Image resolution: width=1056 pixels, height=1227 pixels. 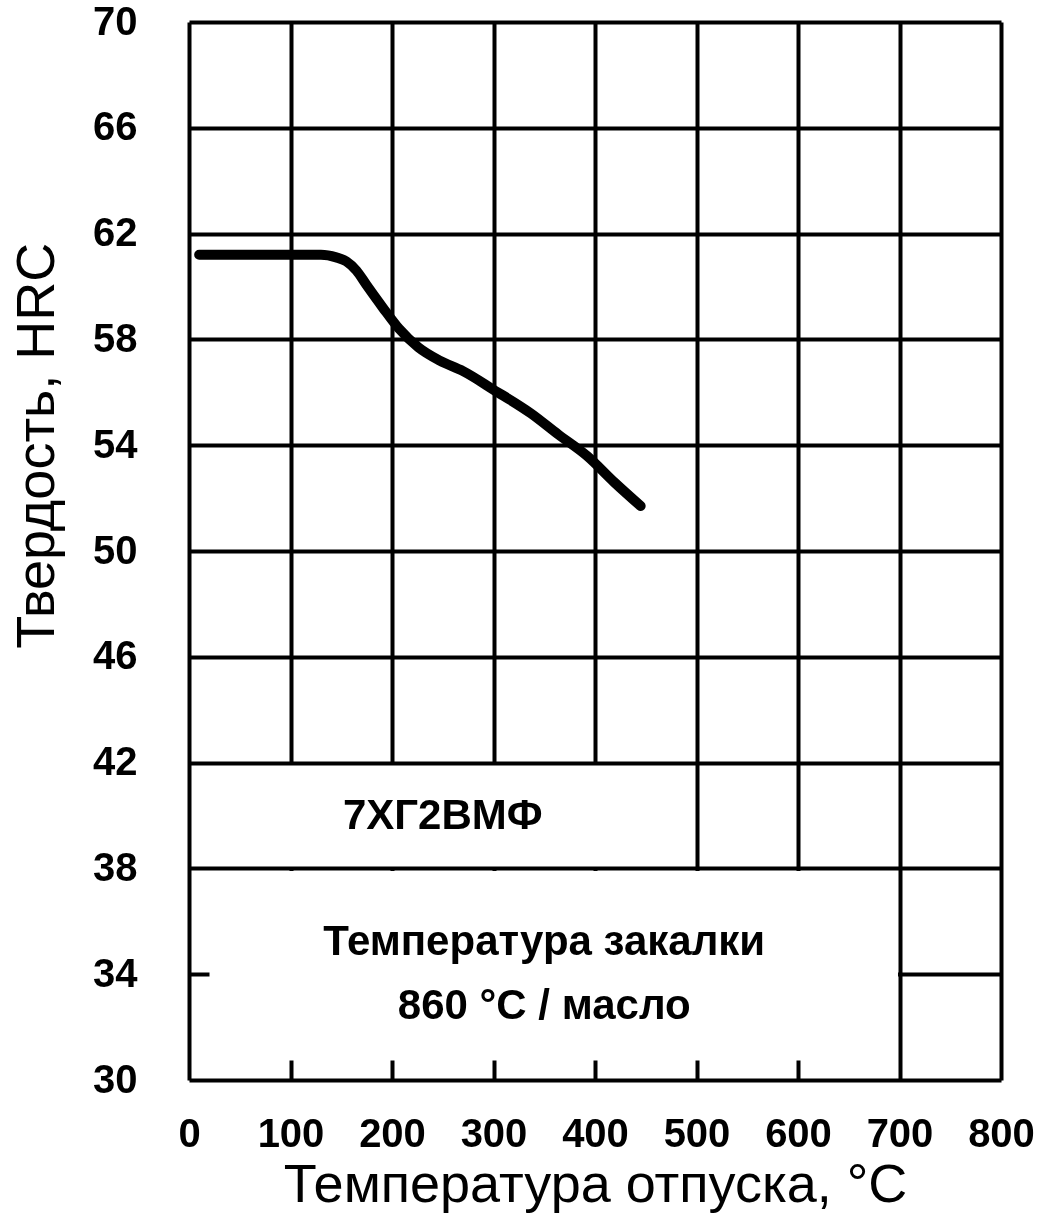 What do you see at coordinates (115, 337) in the screenshot?
I see `y-tick-label: 58` at bounding box center [115, 337].